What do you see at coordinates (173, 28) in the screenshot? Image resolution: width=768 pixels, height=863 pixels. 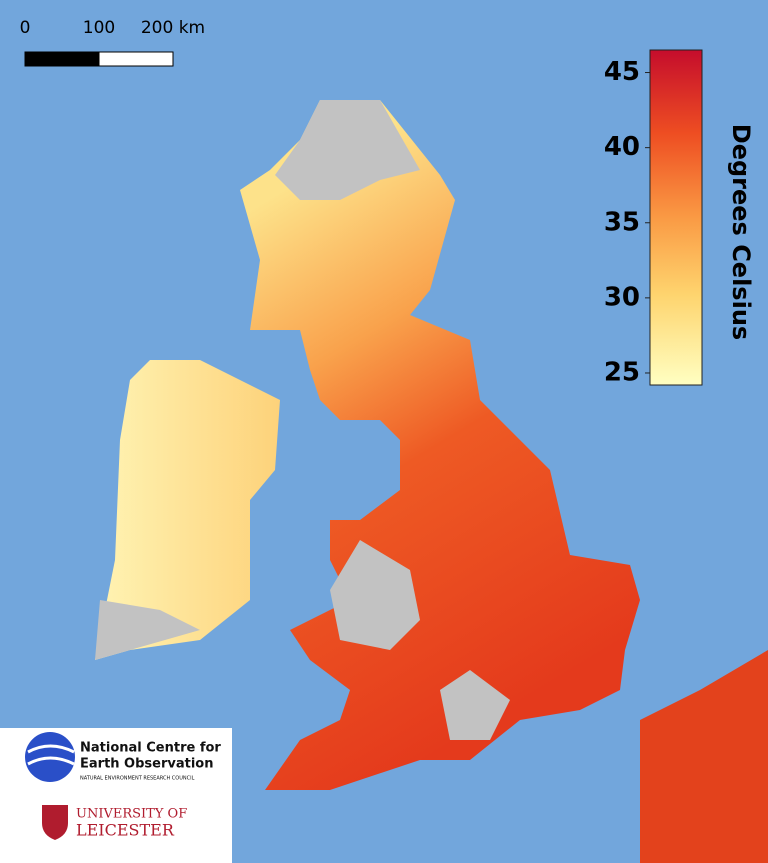 I see `scale-label: 200 km` at bounding box center [173, 28].